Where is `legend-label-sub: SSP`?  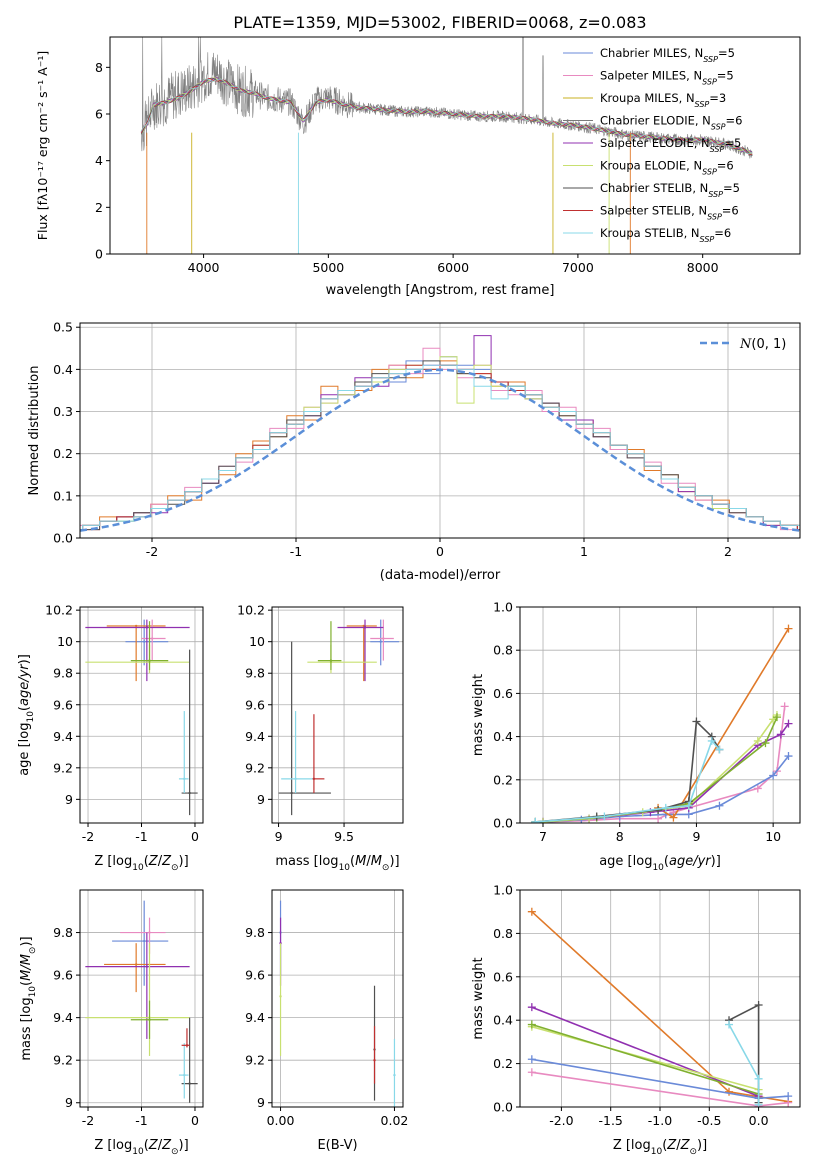
legend-label-sub: SSP is located at coordinates (709, 81).